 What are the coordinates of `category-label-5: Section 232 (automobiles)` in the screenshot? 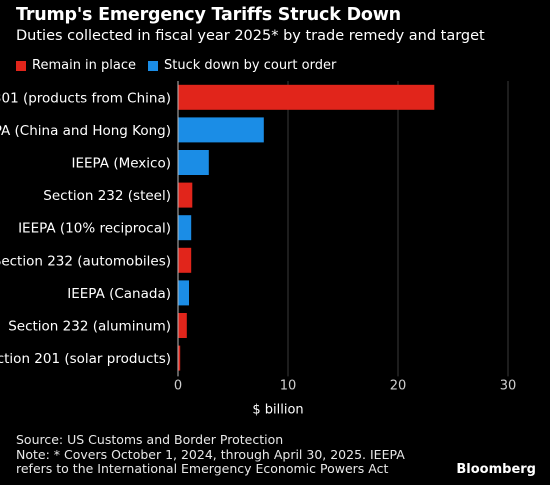 It's located at (85, 261).